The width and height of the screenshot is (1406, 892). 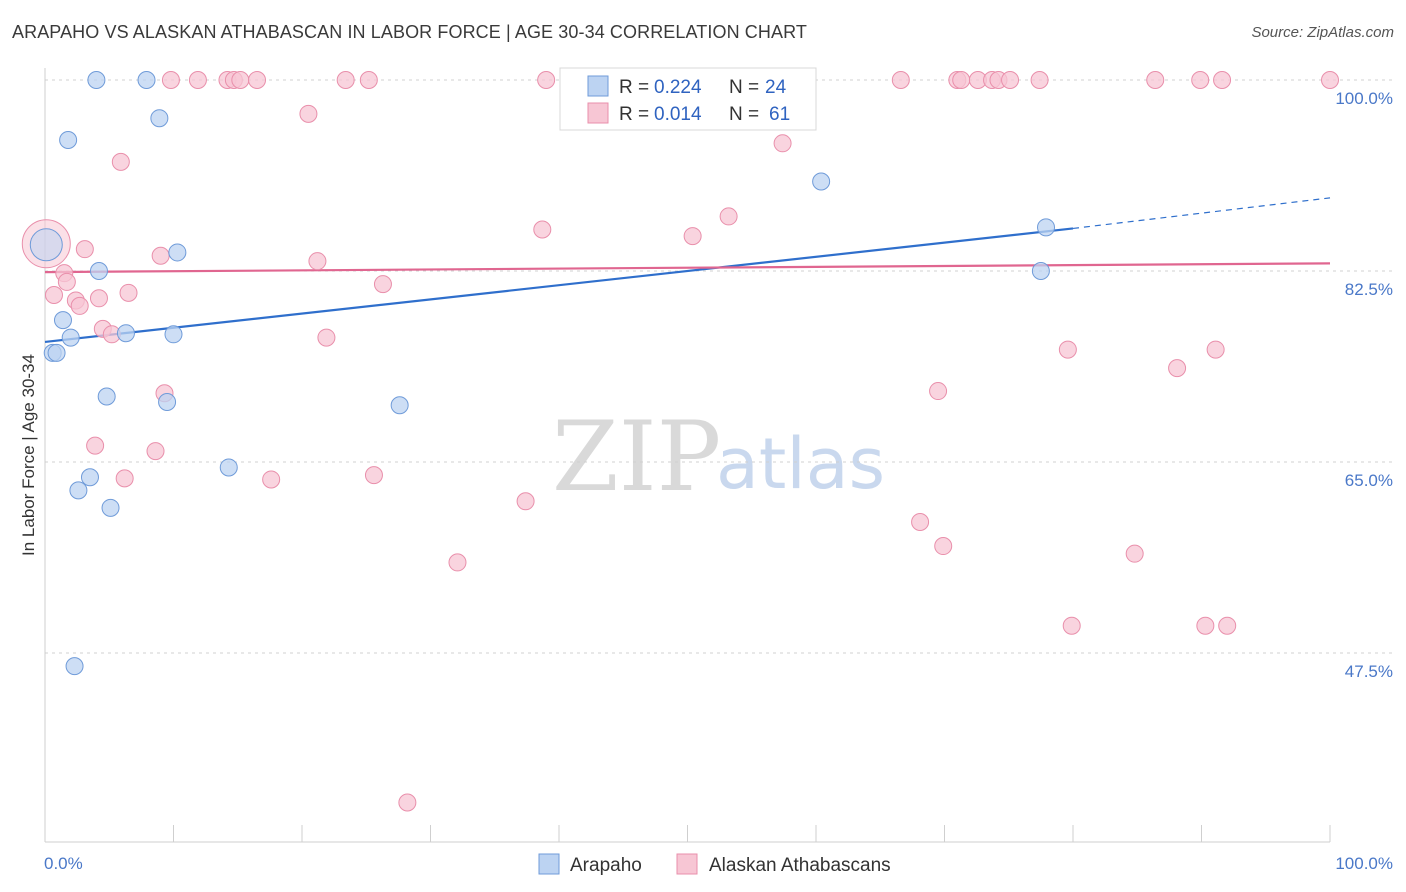 I want to click on legend-r-value-2: 0.014, so click(x=678, y=114).